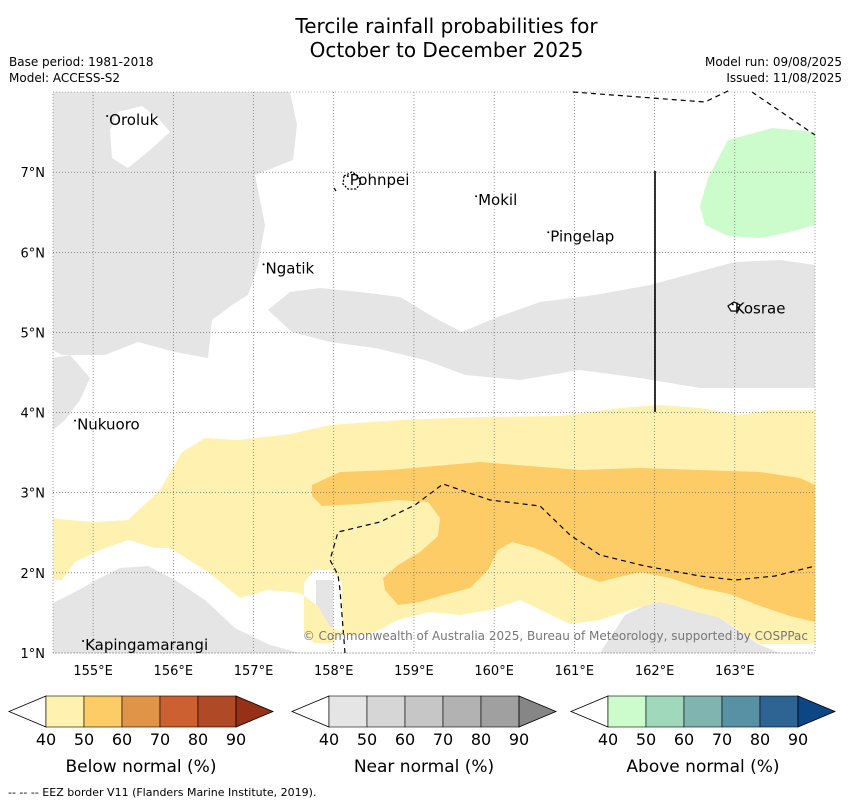  I want to click on place-label: Ngatik, so click(290, 268).